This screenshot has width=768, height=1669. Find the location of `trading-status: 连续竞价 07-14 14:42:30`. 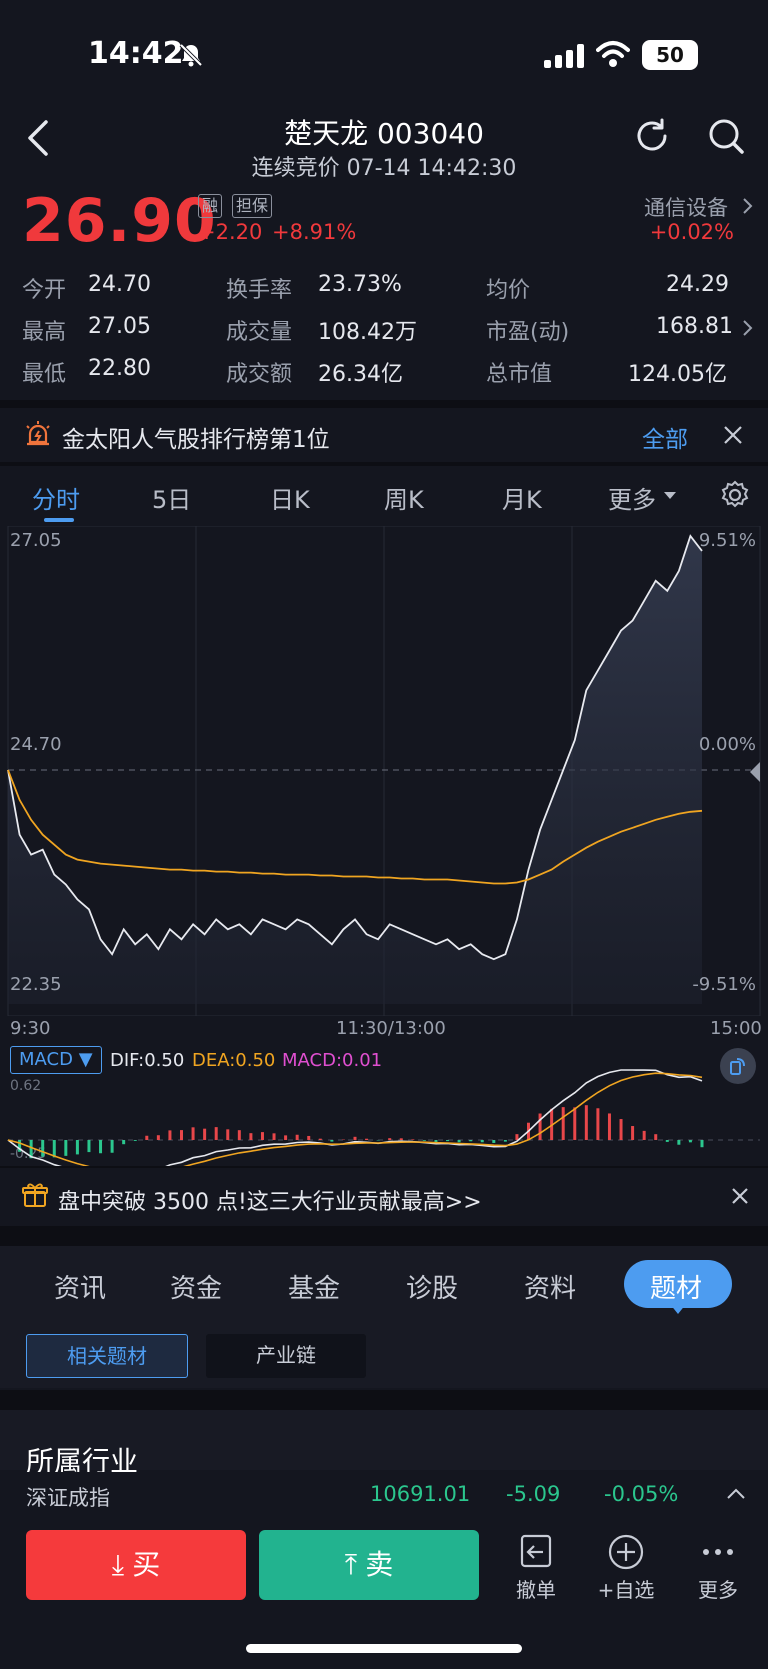

trading-status: 连续竞价 07-14 14:42:30 is located at coordinates (384, 168).